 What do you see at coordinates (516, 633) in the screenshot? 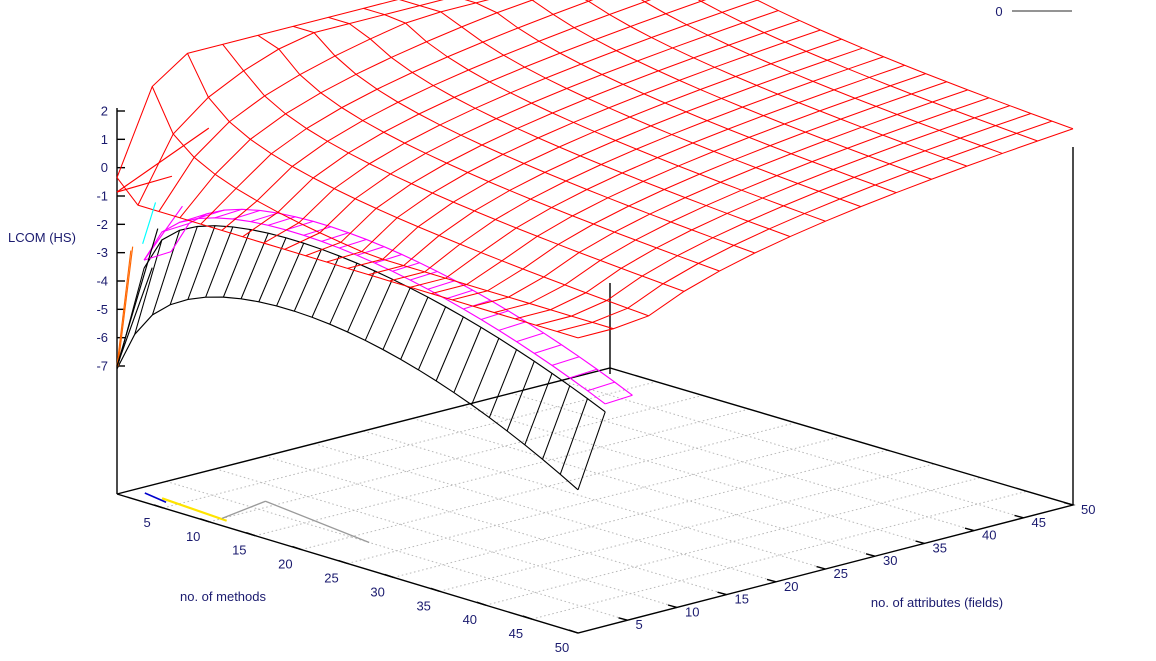
I see `x-tick-label: 45` at bounding box center [516, 633].